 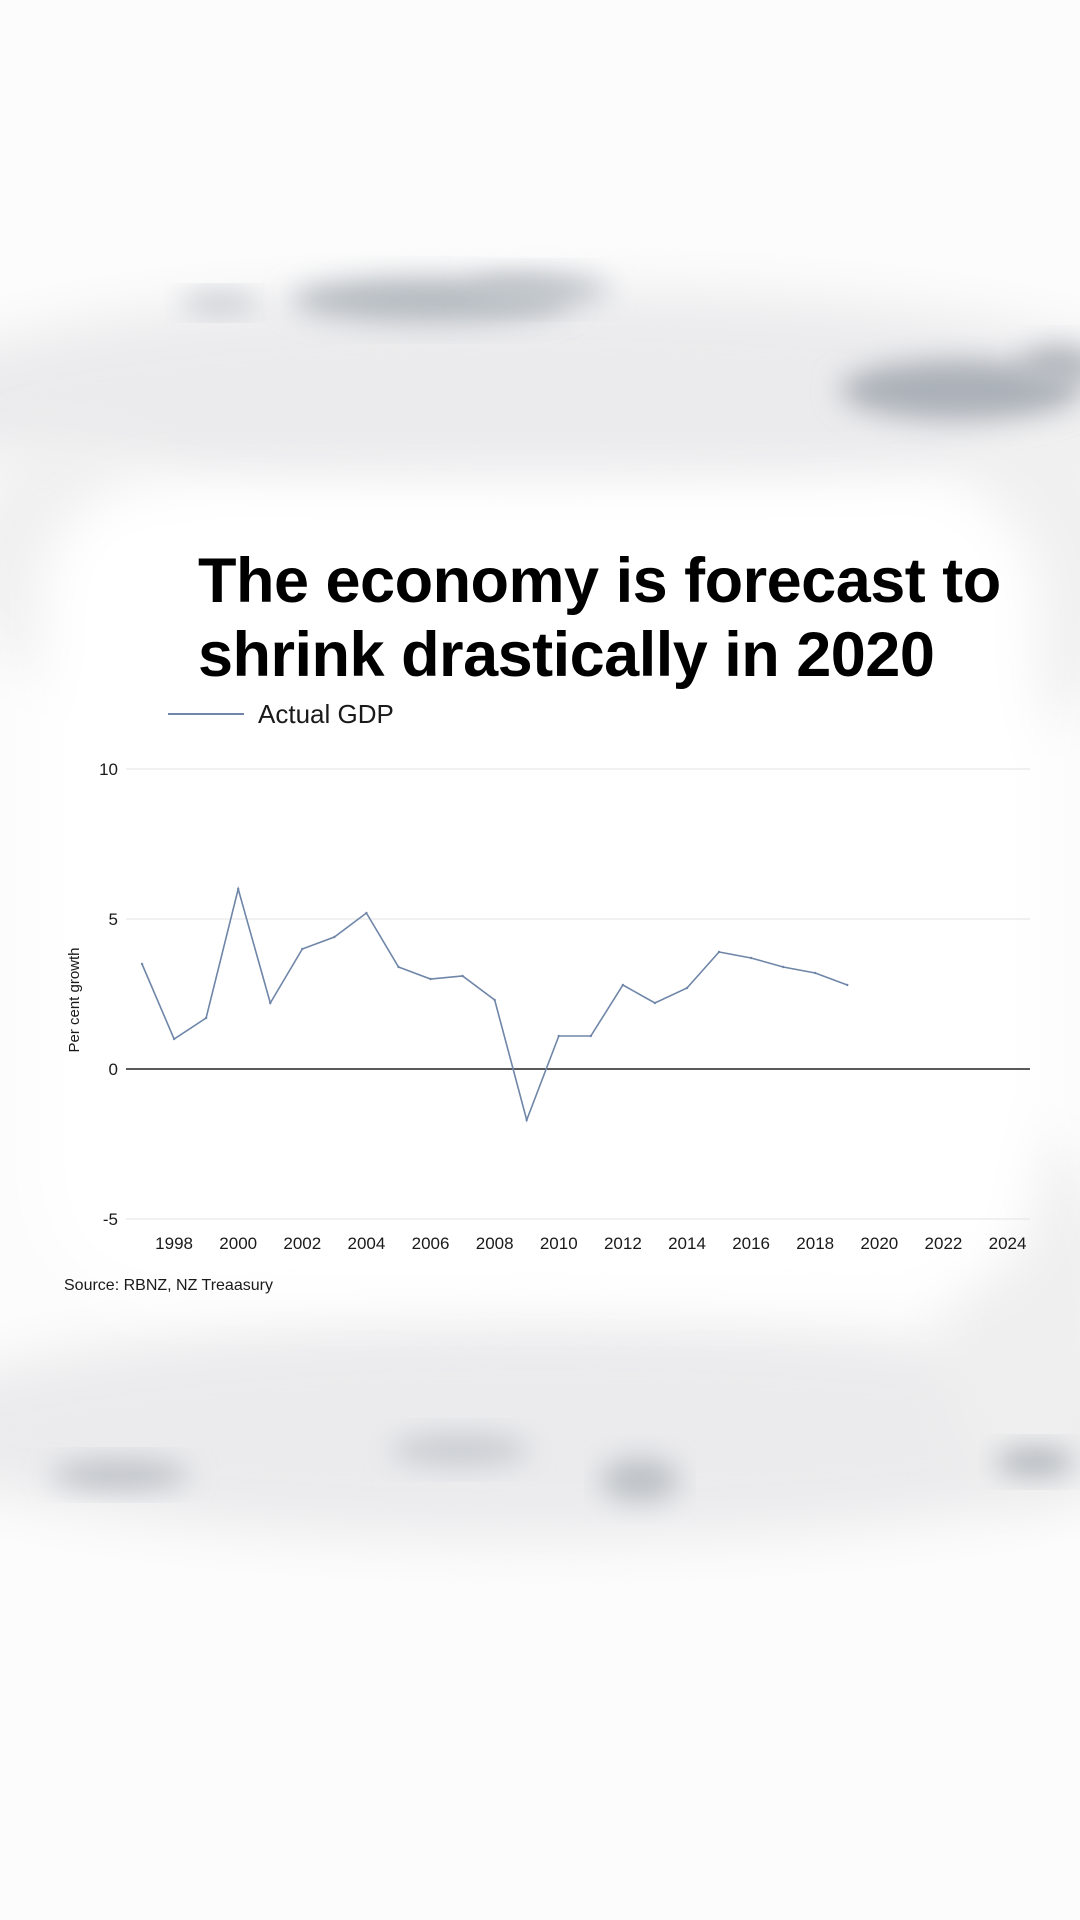 I want to click on x-tick-label: 2022, so click(x=944, y=1243).